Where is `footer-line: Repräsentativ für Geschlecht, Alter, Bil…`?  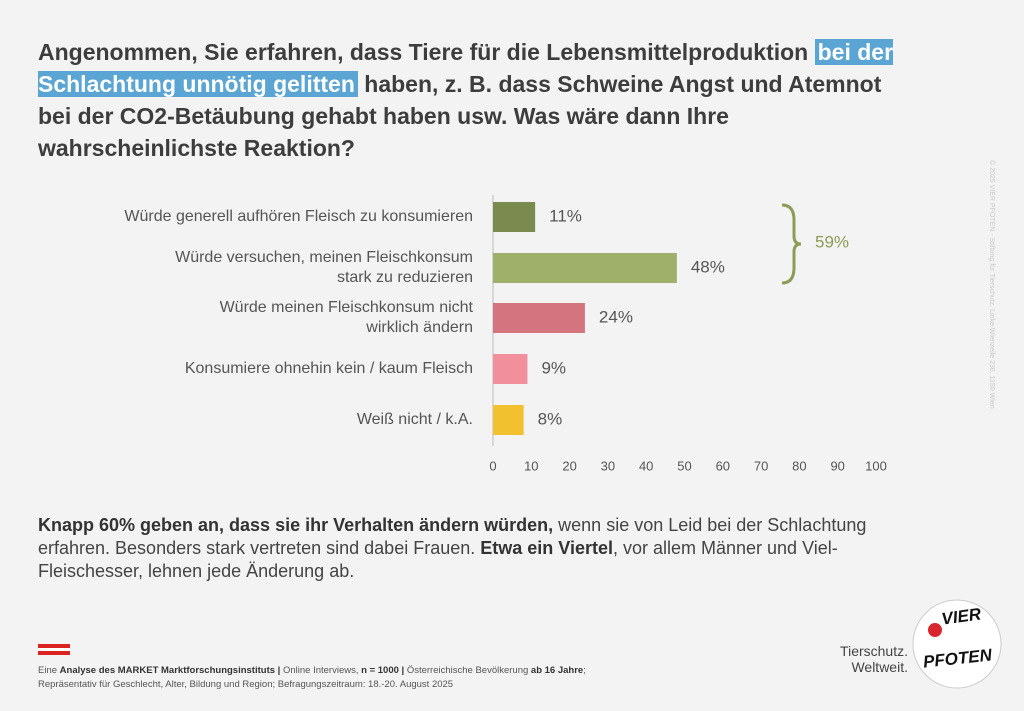 footer-line: Repräsentativ für Geschlecht, Alter, Bil… is located at coordinates (246, 684).